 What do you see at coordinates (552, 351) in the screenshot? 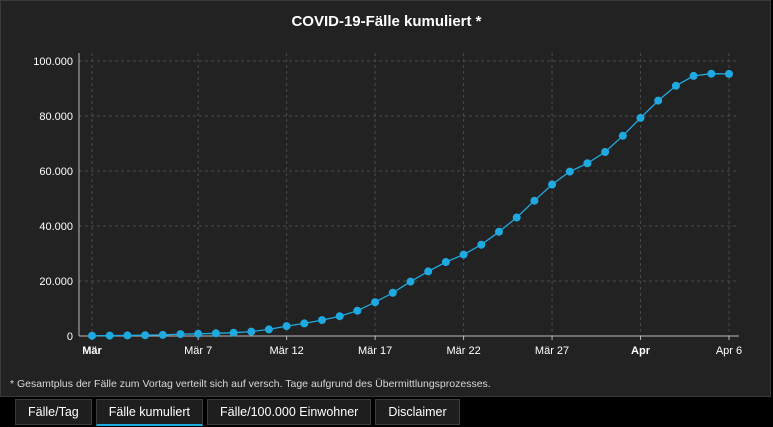
I see `x-tick-label: Mär 27` at bounding box center [552, 351].